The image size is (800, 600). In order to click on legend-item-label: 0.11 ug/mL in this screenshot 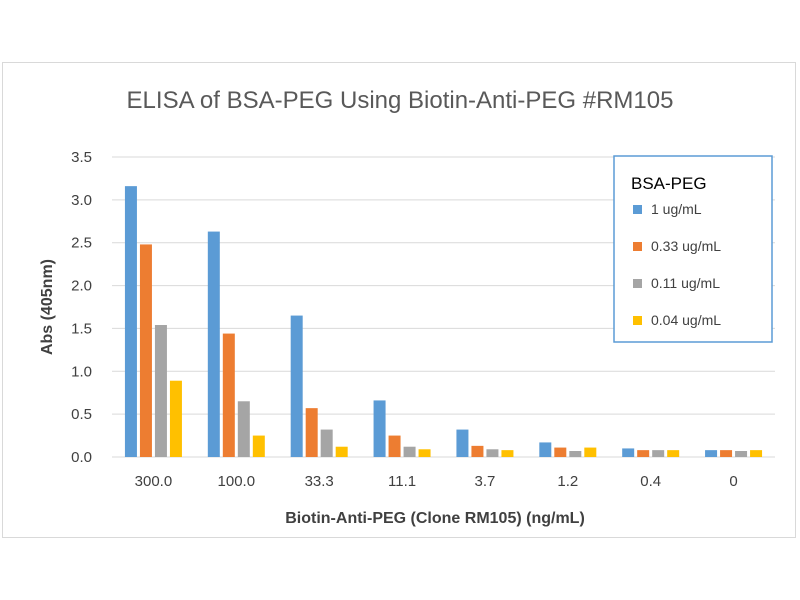, I will do `click(685, 283)`.